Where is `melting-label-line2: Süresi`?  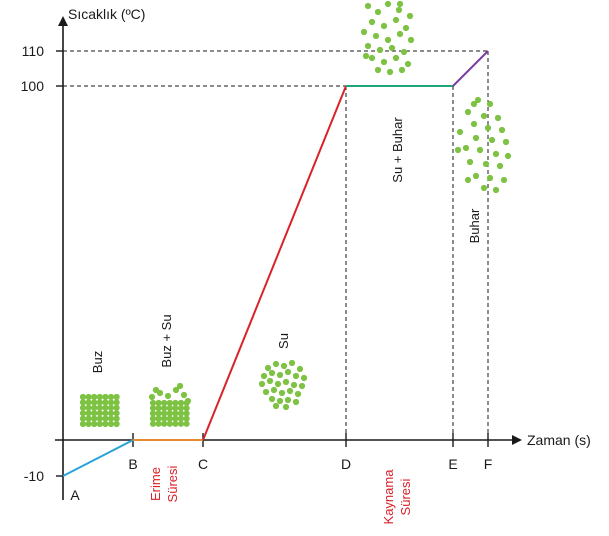 melting-label-line2: Süresi is located at coordinates (172, 483).